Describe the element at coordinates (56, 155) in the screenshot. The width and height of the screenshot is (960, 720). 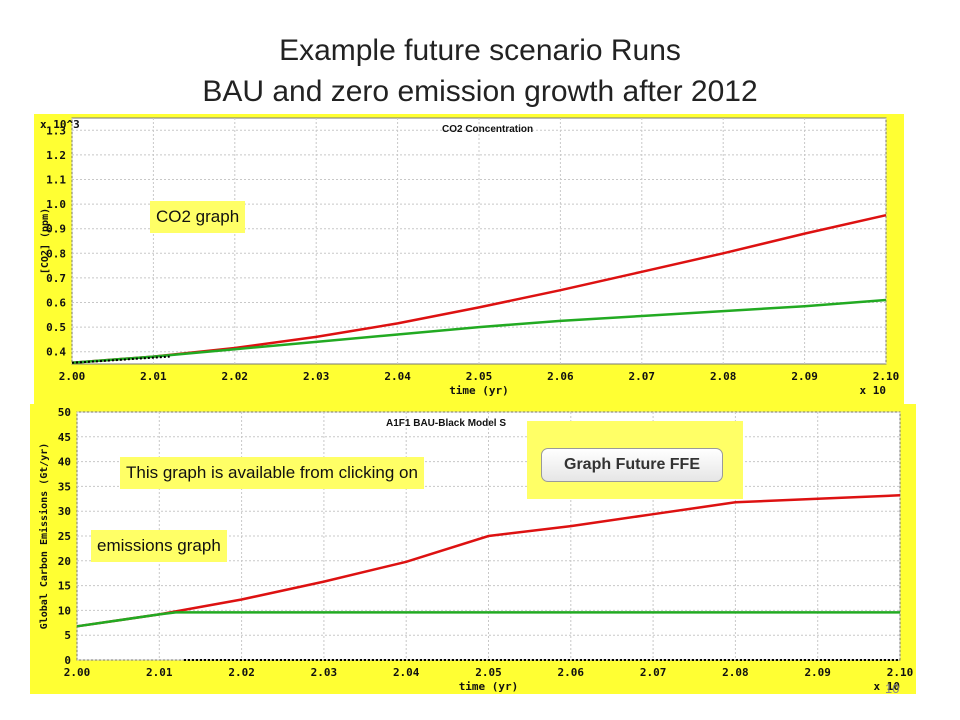
I see `y-tick-label: 1.2` at that location.